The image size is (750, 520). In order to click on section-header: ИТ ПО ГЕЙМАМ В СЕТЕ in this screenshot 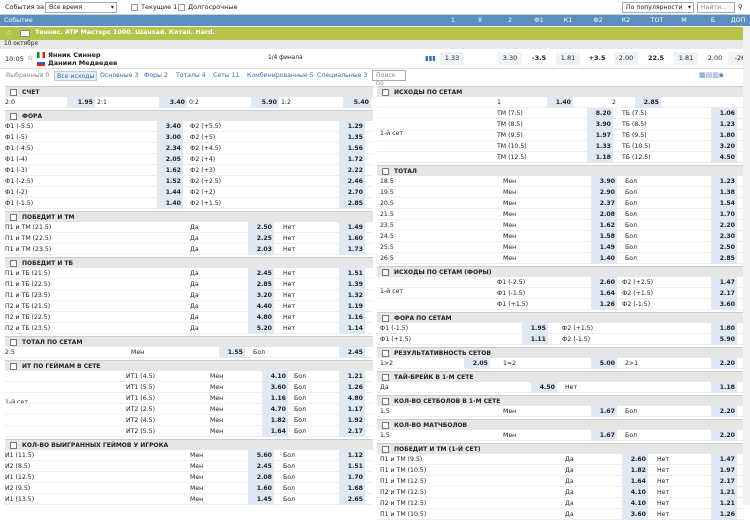, I will do `click(189, 365)`.